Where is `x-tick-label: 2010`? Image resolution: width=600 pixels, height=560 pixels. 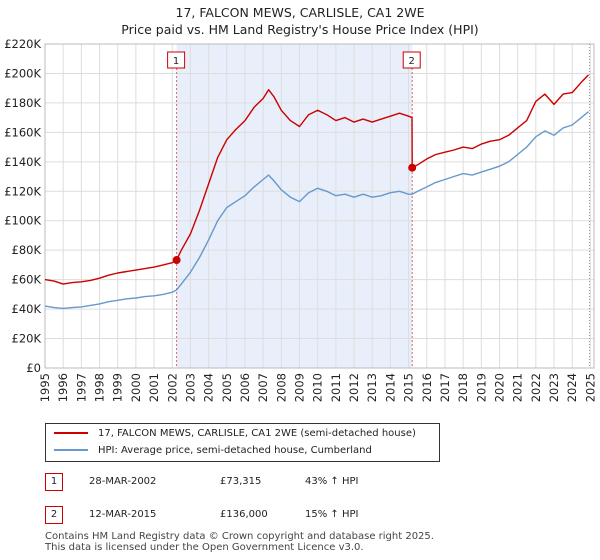
x-tick-label: 2010 is located at coordinates (318, 387).